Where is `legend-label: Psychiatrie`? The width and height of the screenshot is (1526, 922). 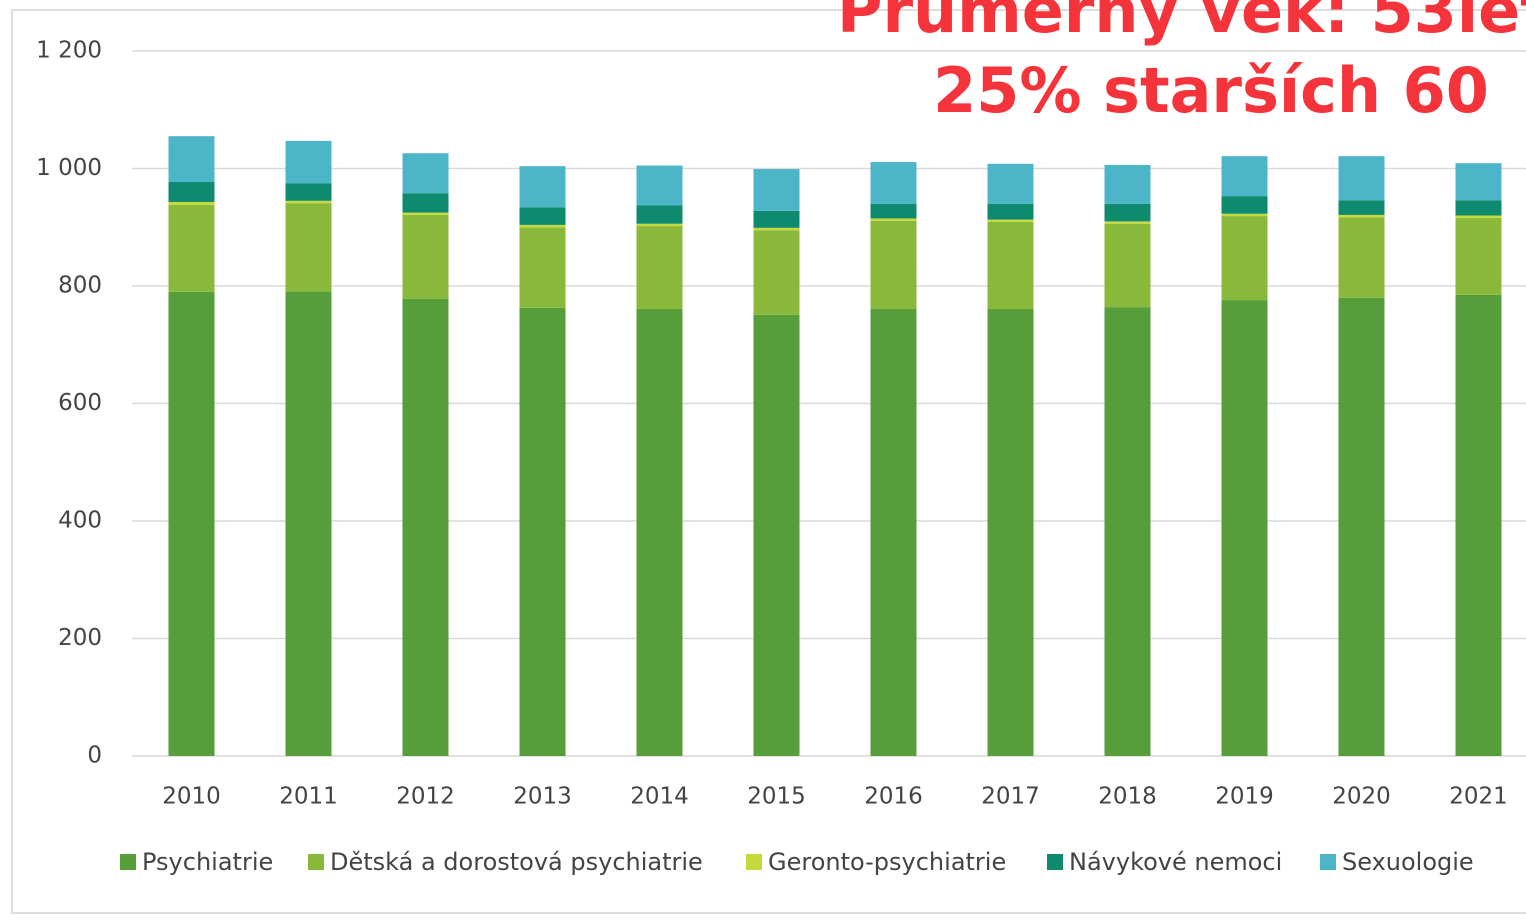
legend-label: Psychiatrie is located at coordinates (207, 862).